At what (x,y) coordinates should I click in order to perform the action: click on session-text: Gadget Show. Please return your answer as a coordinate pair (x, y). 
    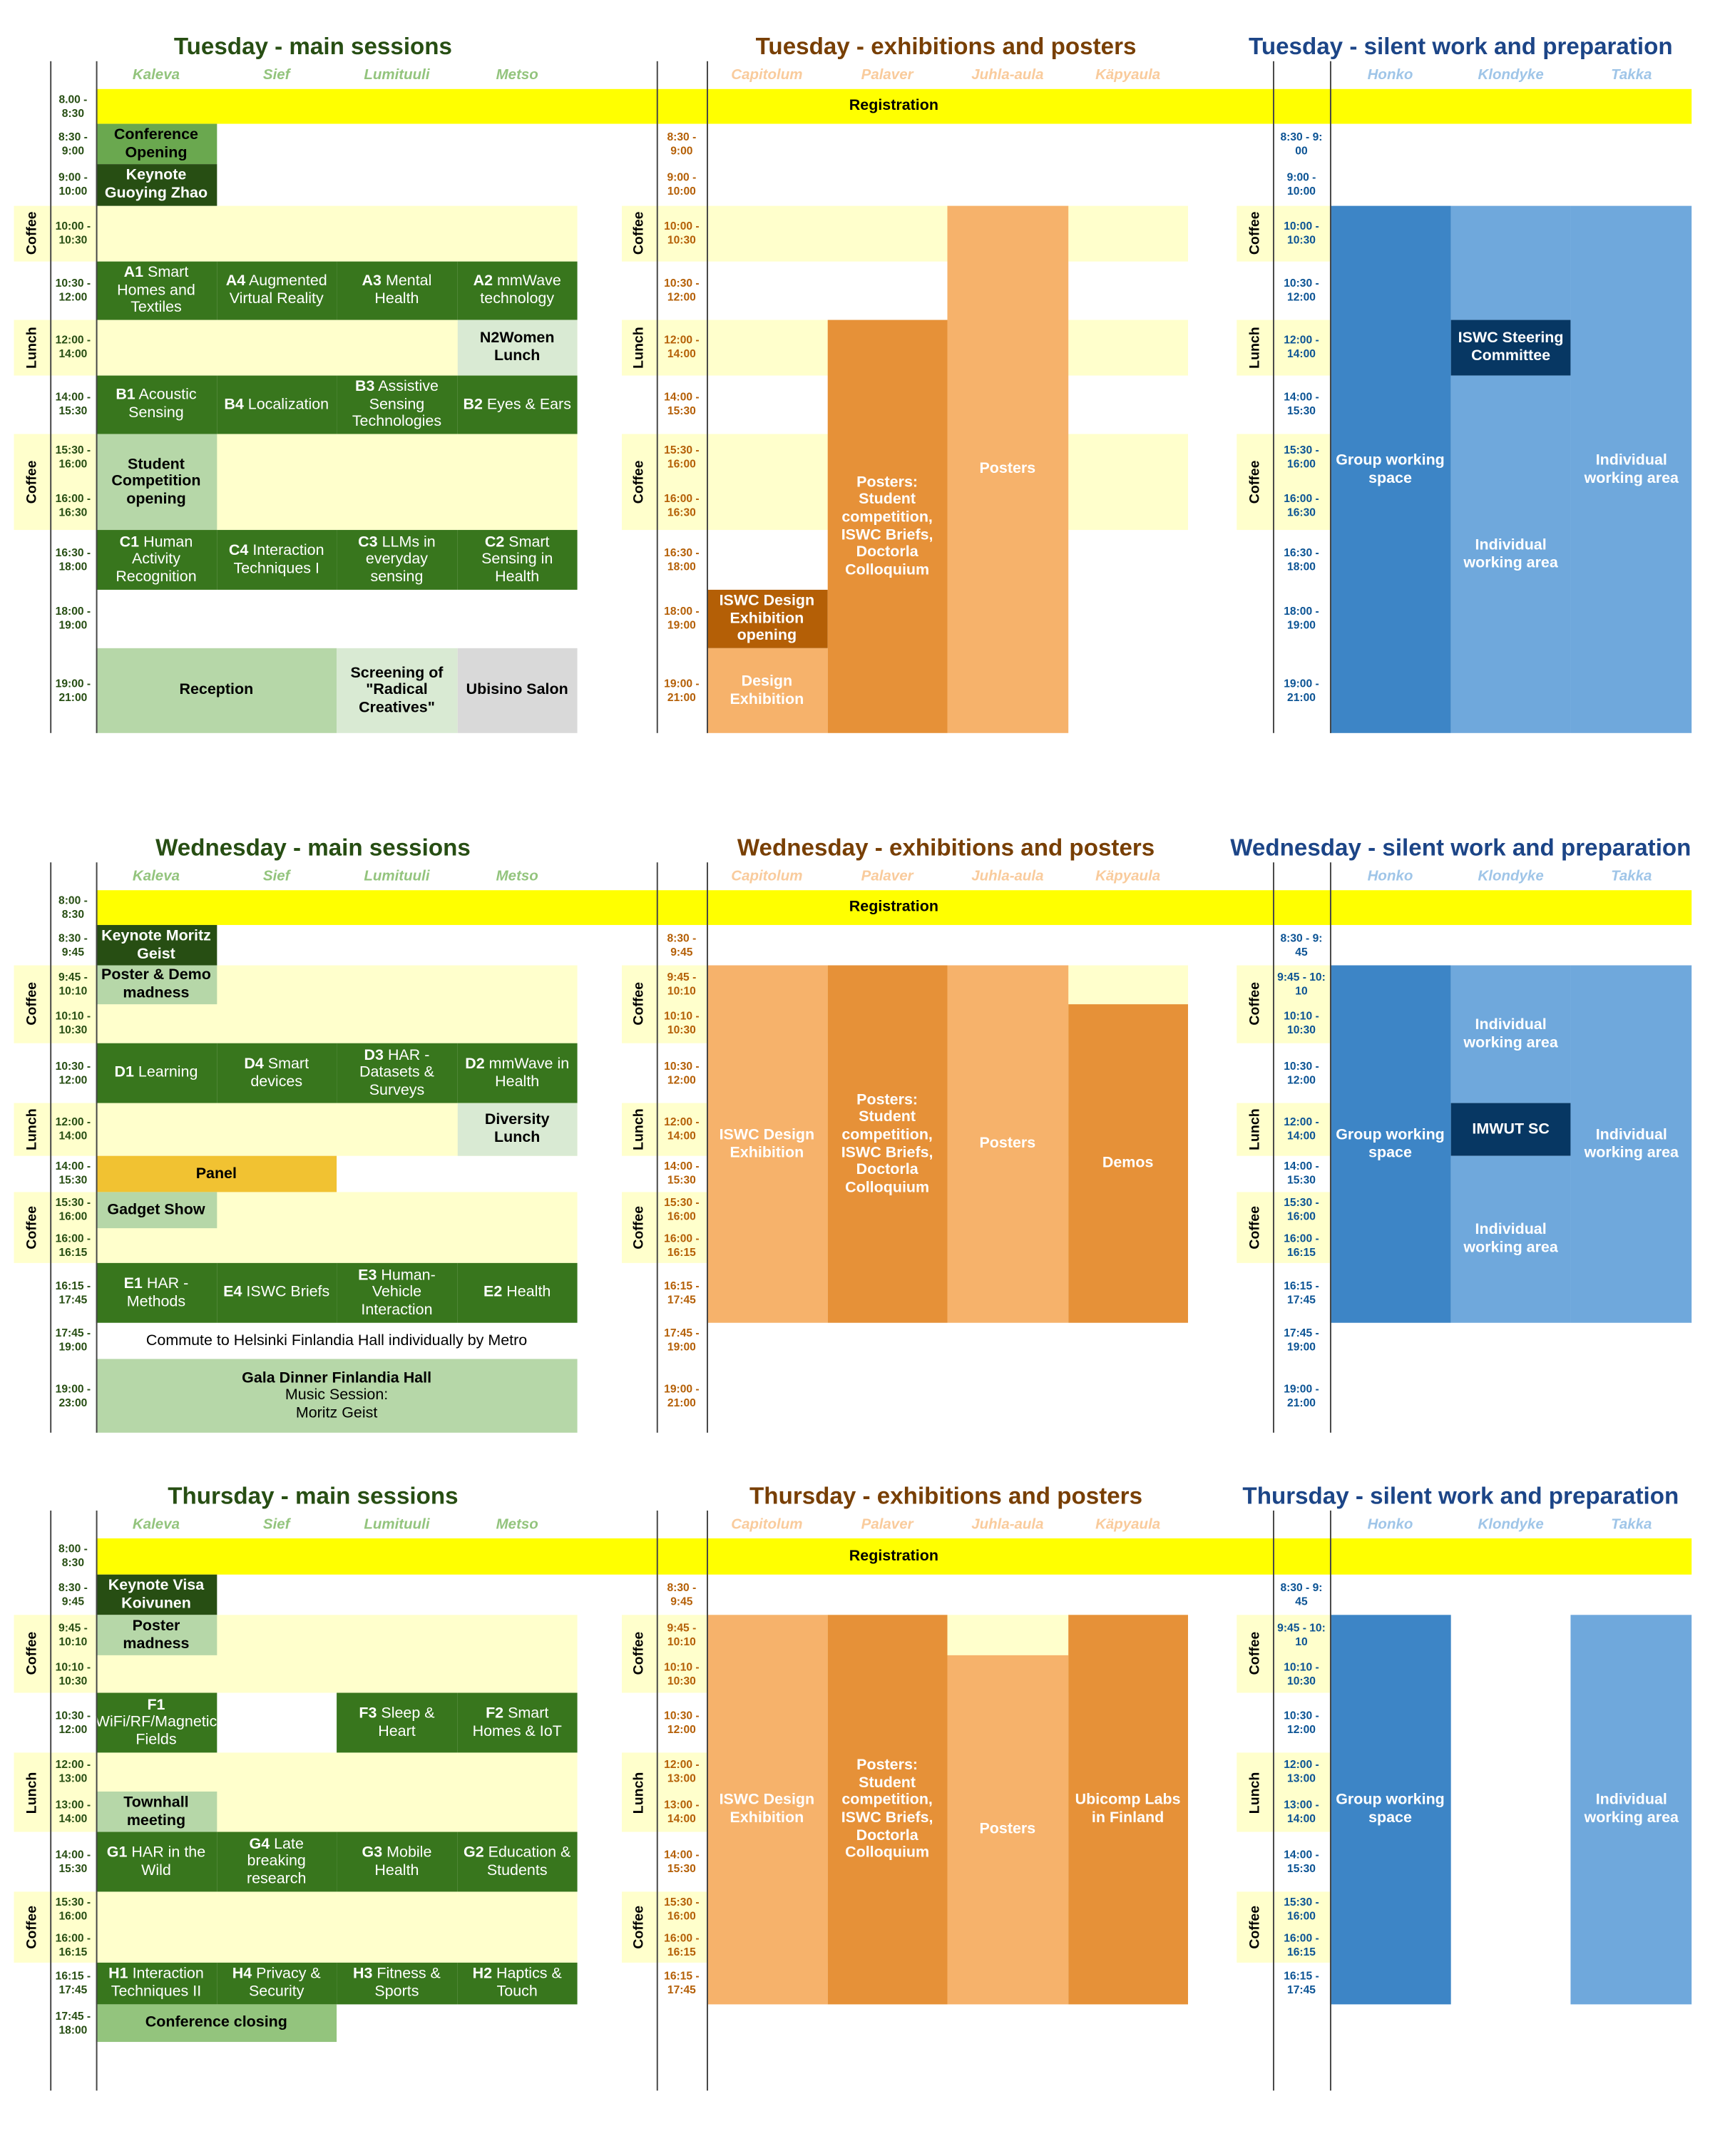
    Looking at the image, I should click on (156, 1210).